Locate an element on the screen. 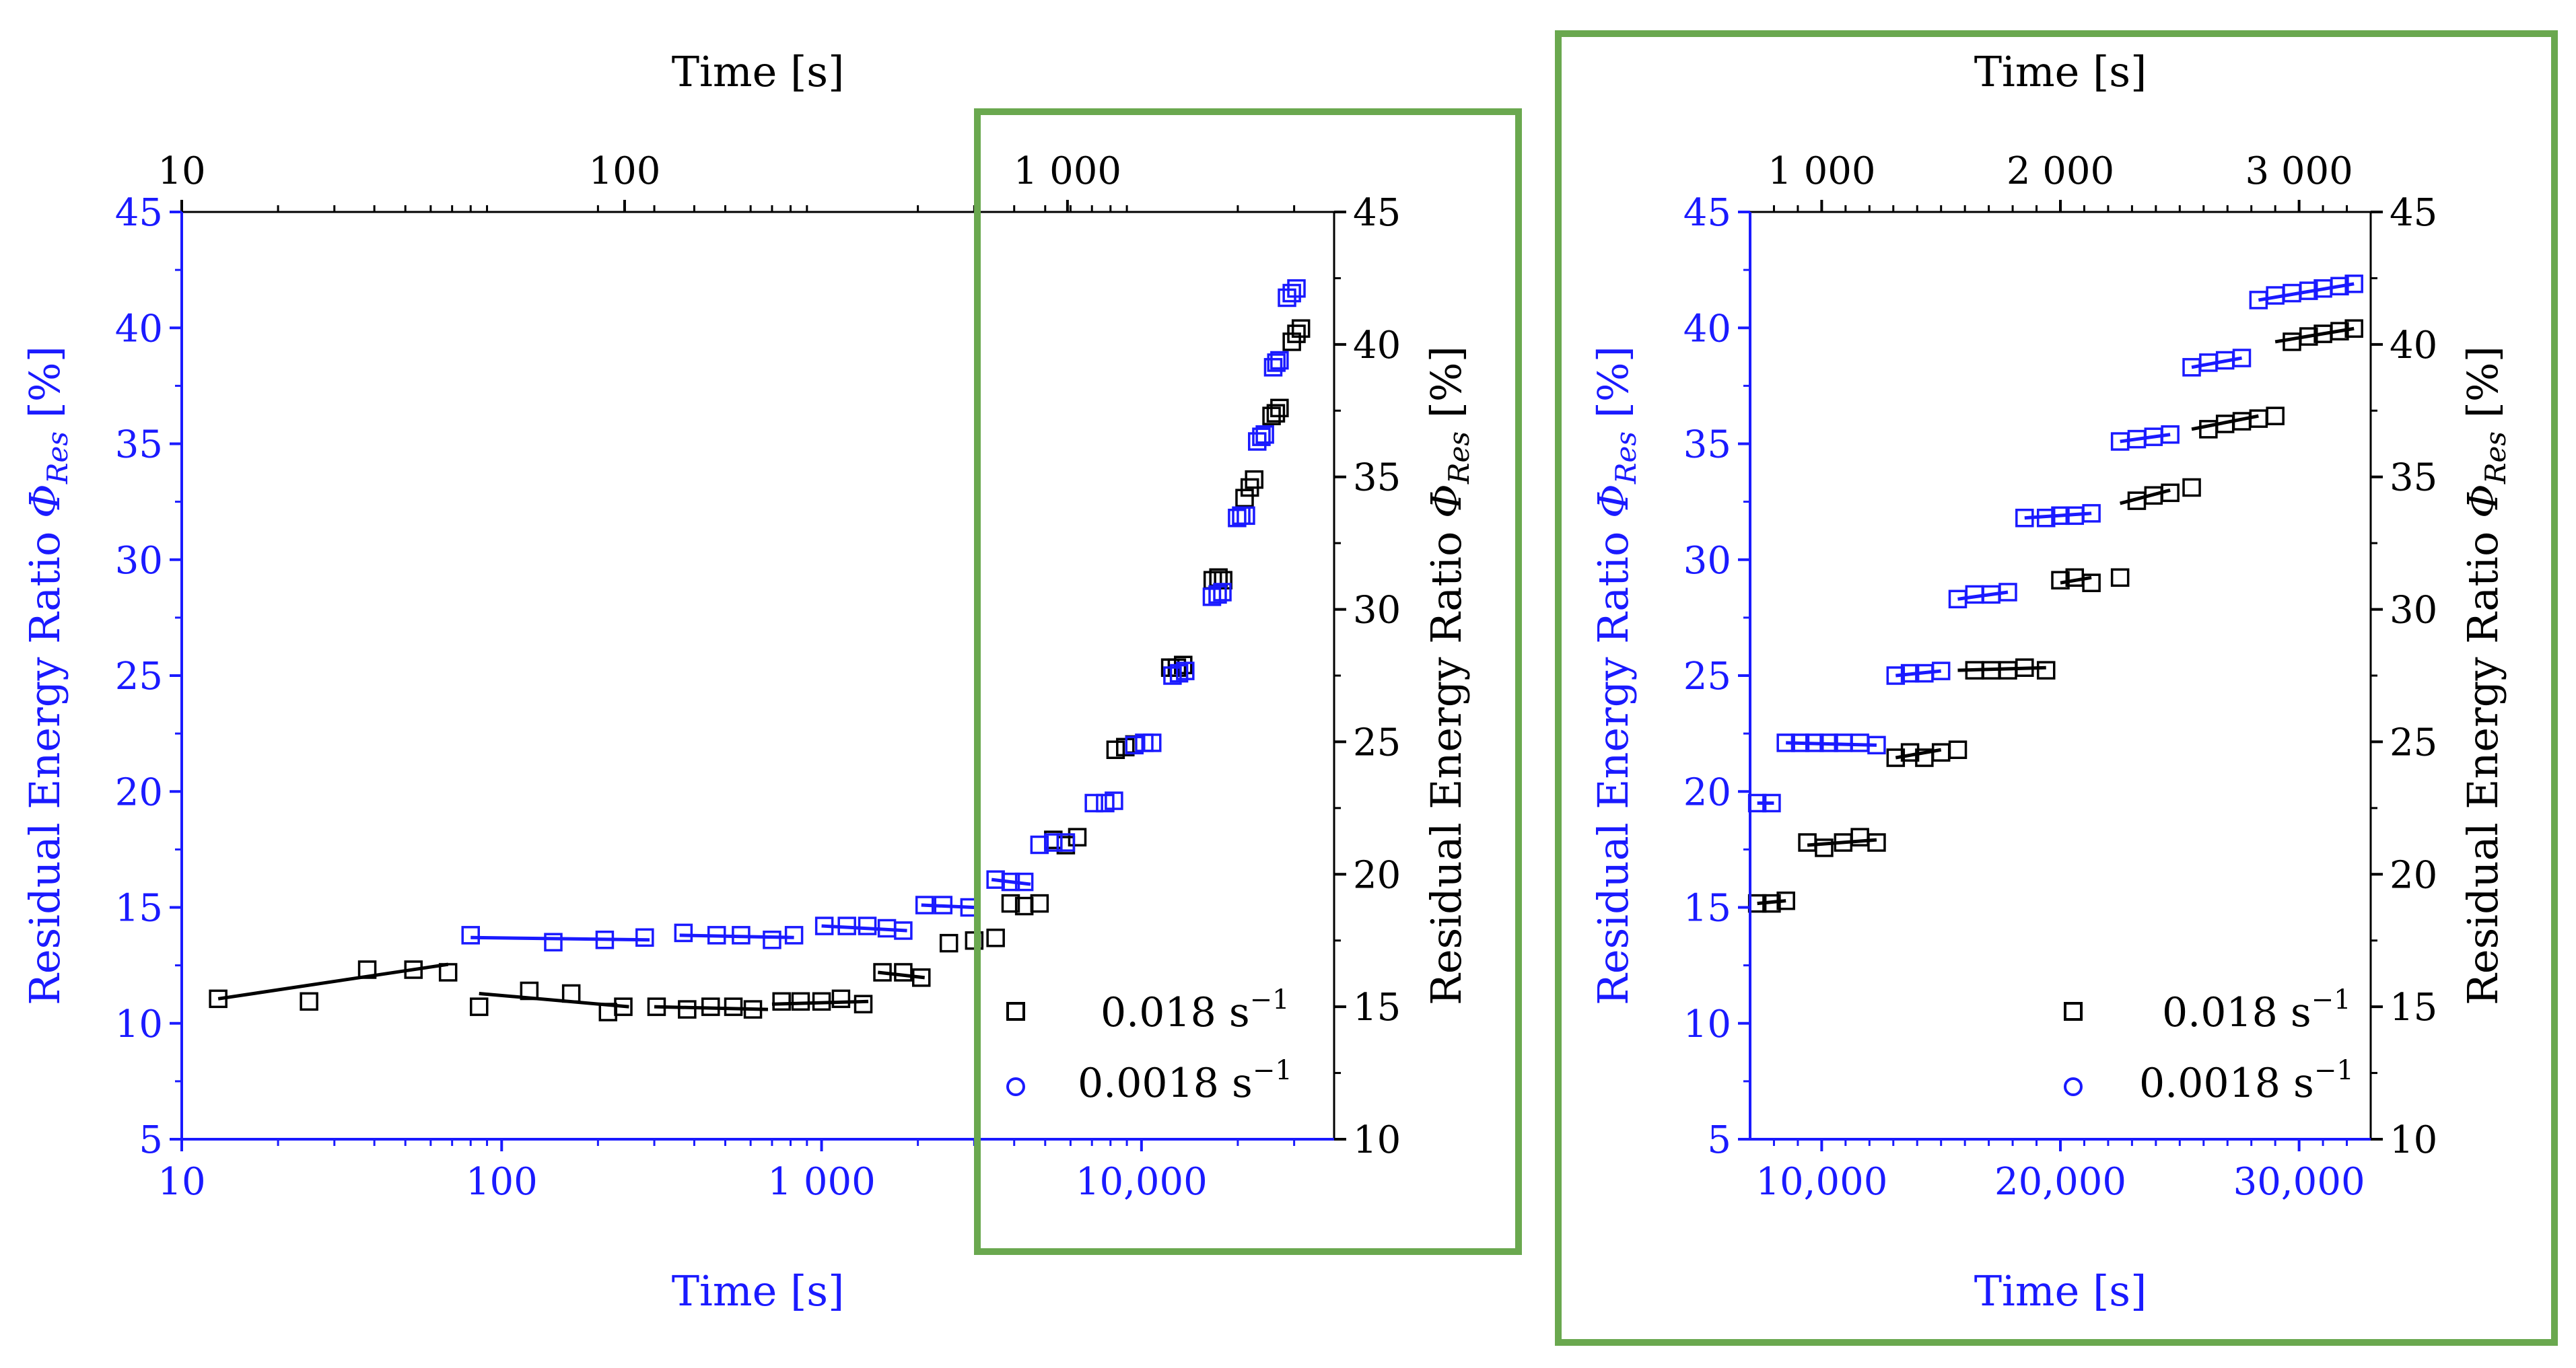  right-bottom-axis-title: Time [s] is located at coordinates (2060, 1291).